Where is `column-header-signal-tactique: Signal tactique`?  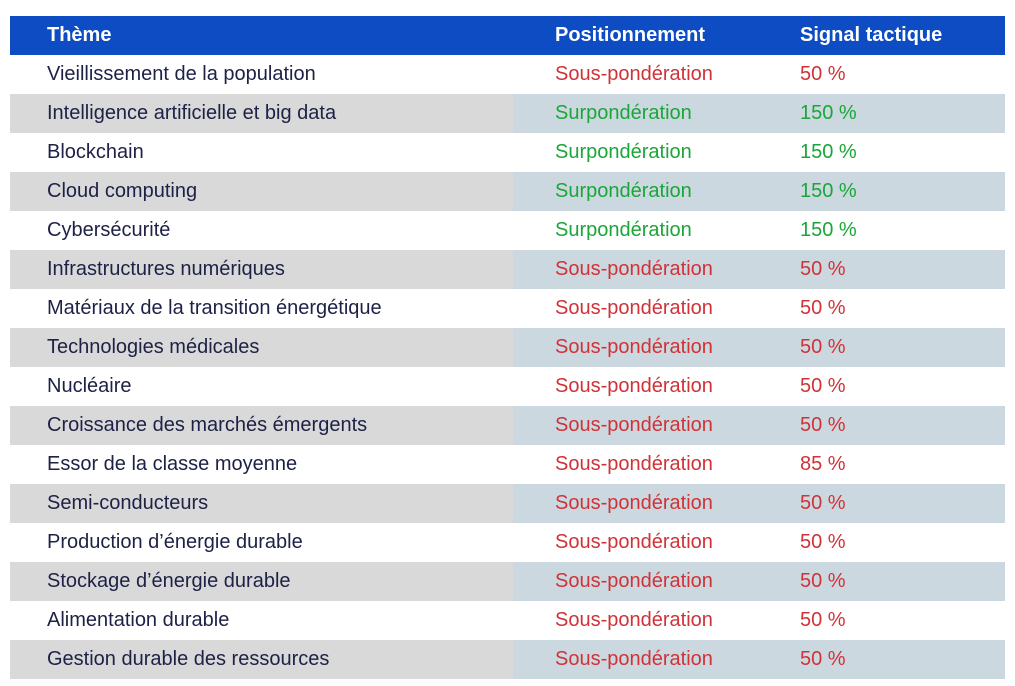
column-header-signal-tactique: Signal tactique is located at coordinates (881, 35).